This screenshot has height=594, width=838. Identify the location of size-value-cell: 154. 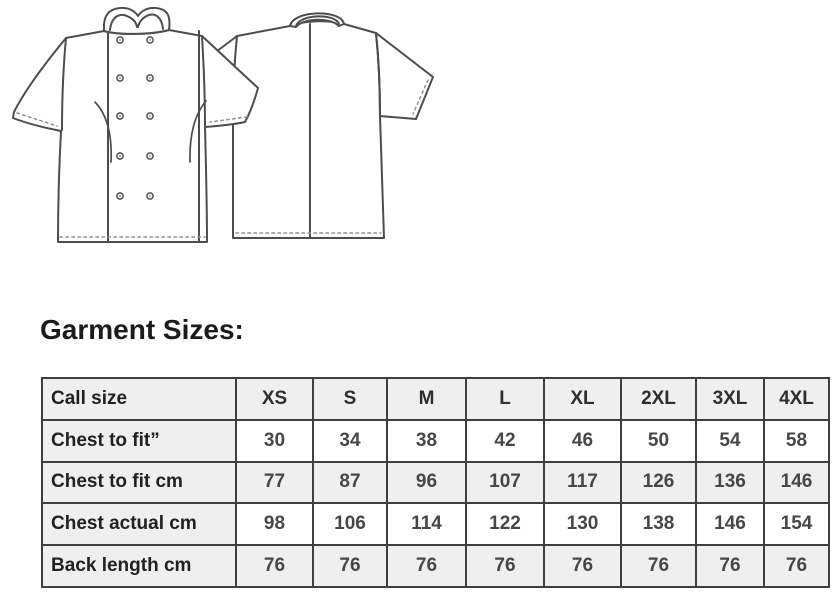
(796, 524).